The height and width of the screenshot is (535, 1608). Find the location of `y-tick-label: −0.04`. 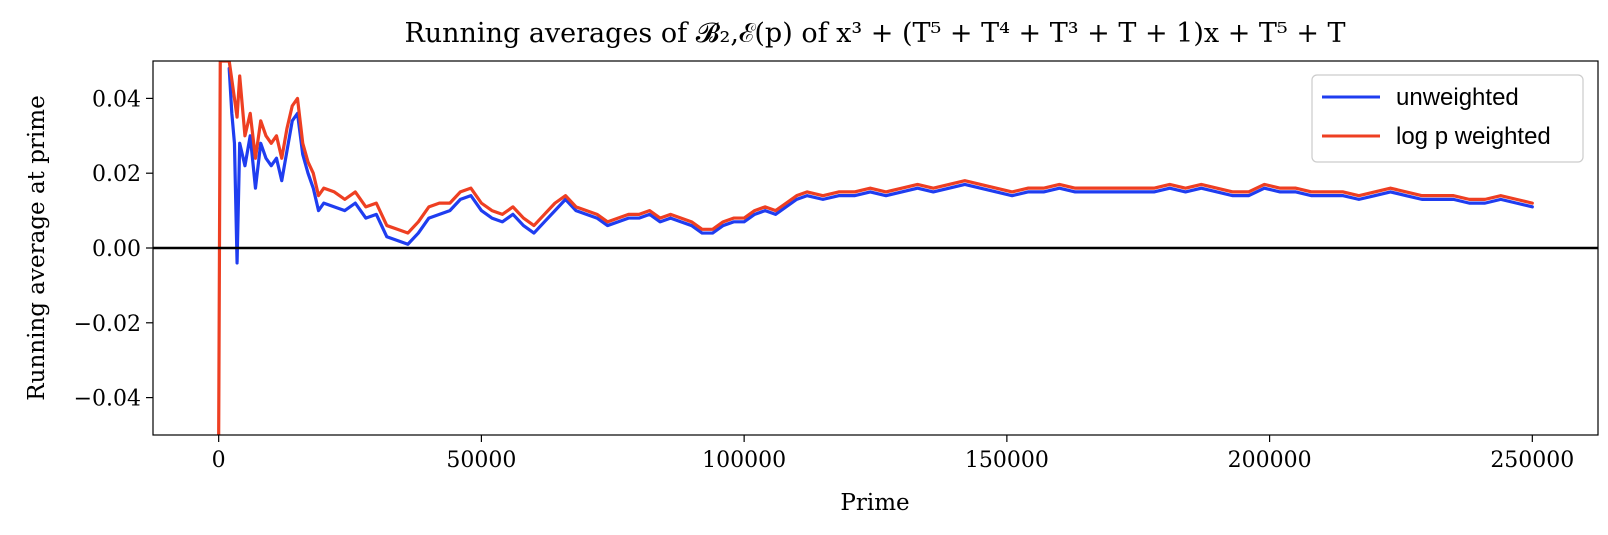

y-tick-label: −0.04 is located at coordinates (107, 399).